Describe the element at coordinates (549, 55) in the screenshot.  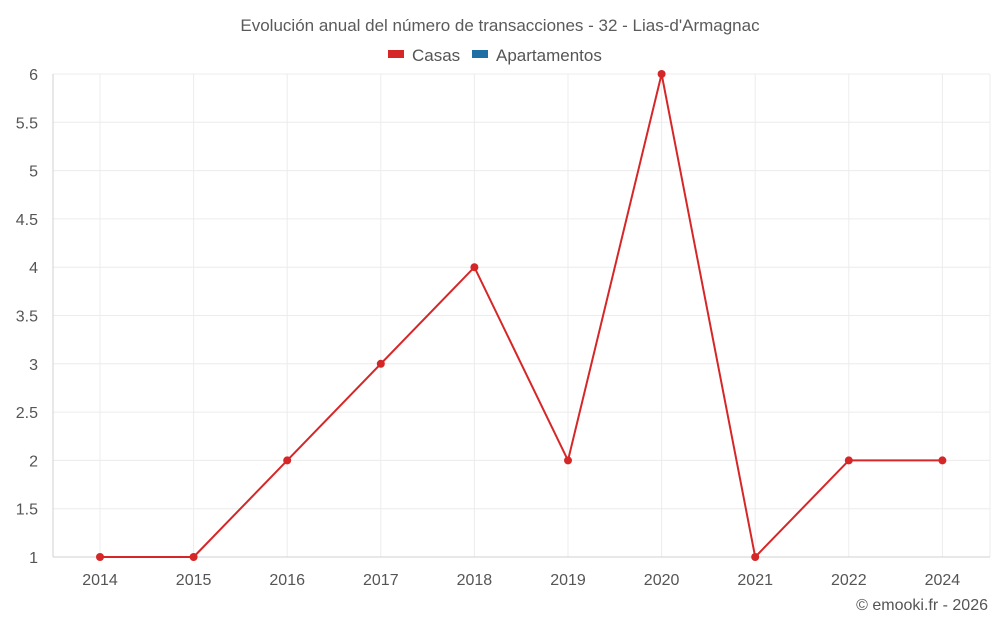
I see `legend-label-apartamentos: Apartamentos` at that location.